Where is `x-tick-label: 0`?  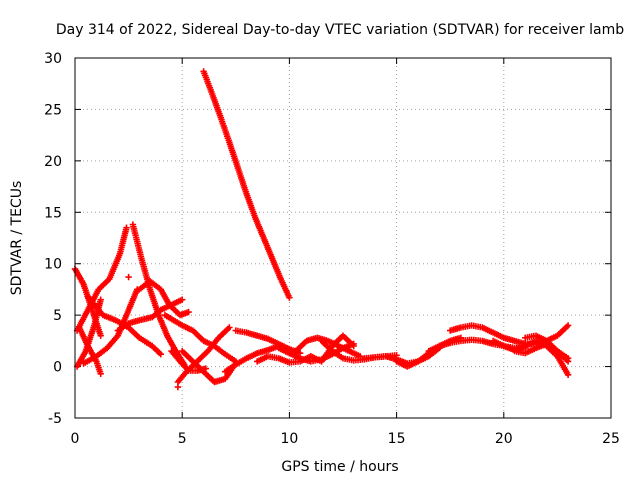
x-tick-label: 0 is located at coordinates (75, 439).